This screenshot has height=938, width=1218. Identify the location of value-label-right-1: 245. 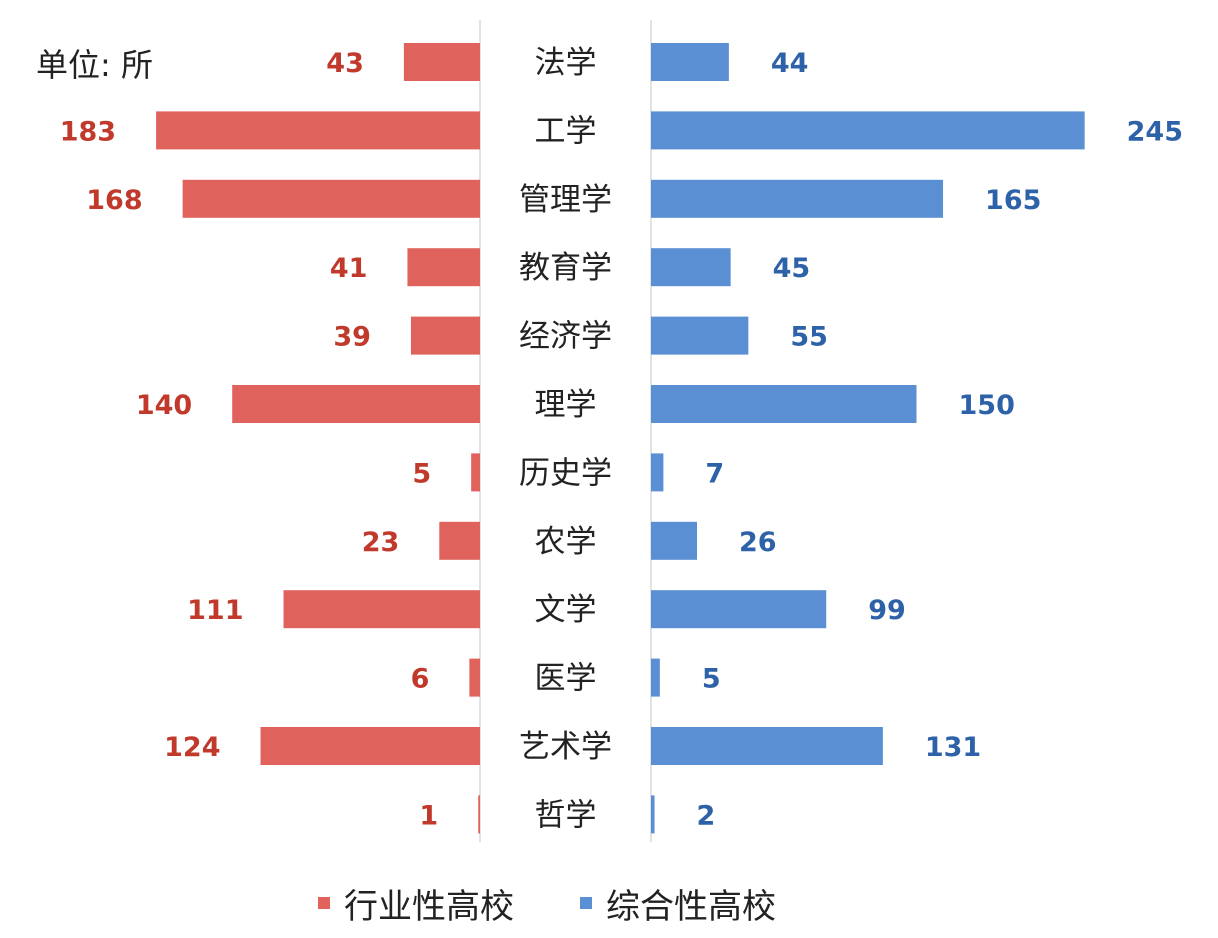
(1155, 131).